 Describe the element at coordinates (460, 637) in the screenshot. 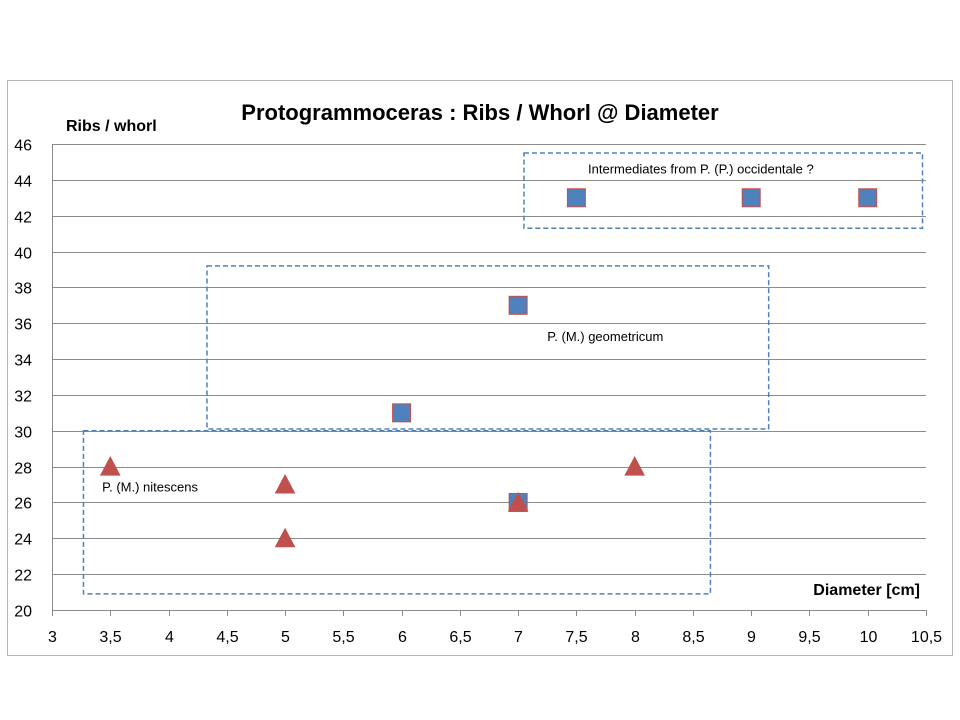

I see `x-tick-label: 6,5` at that location.